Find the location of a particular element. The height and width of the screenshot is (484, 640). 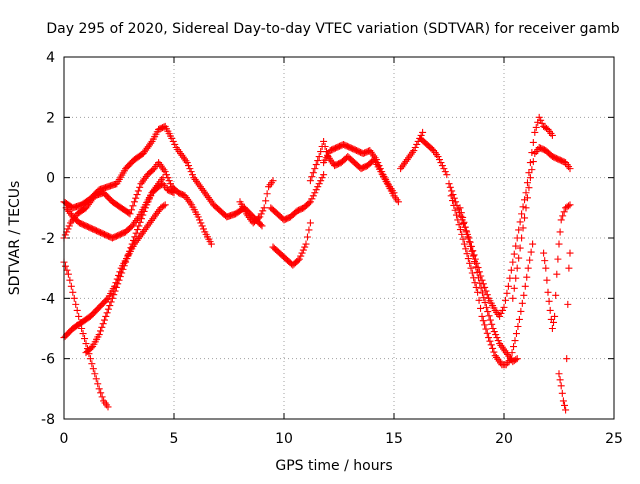

x-axis-label: GPS time / hours is located at coordinates (333, 466).